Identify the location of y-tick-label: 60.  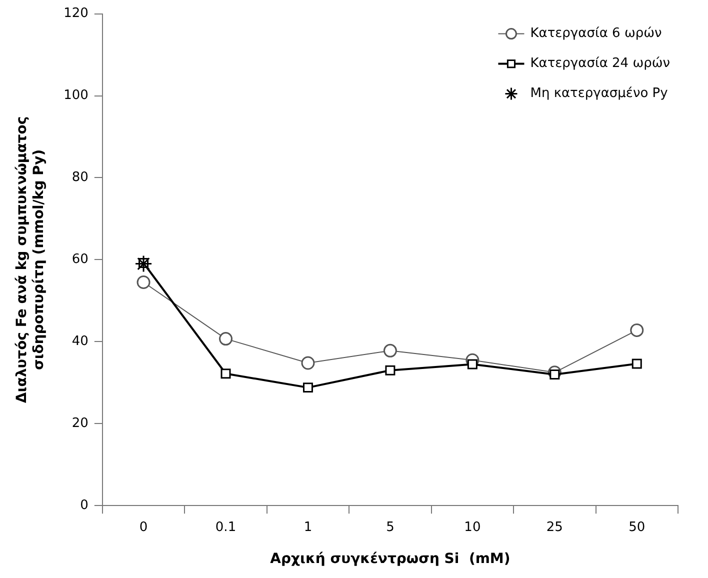
(80, 260).